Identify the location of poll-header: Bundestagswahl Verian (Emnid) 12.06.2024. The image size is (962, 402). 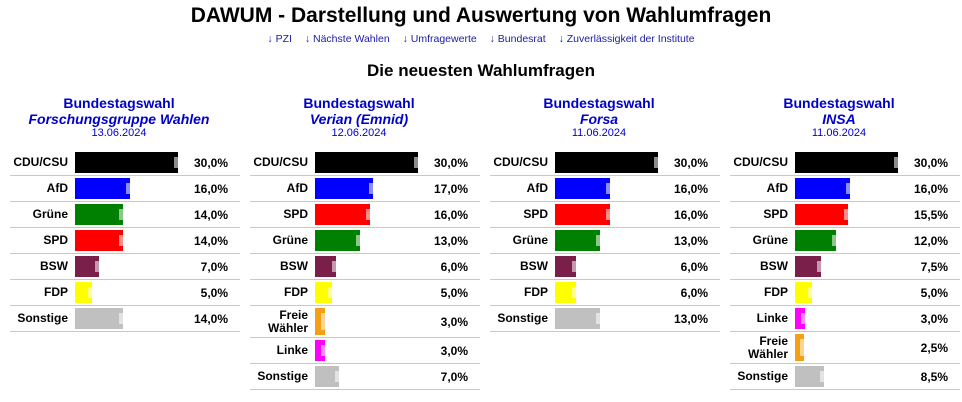
(359, 117).